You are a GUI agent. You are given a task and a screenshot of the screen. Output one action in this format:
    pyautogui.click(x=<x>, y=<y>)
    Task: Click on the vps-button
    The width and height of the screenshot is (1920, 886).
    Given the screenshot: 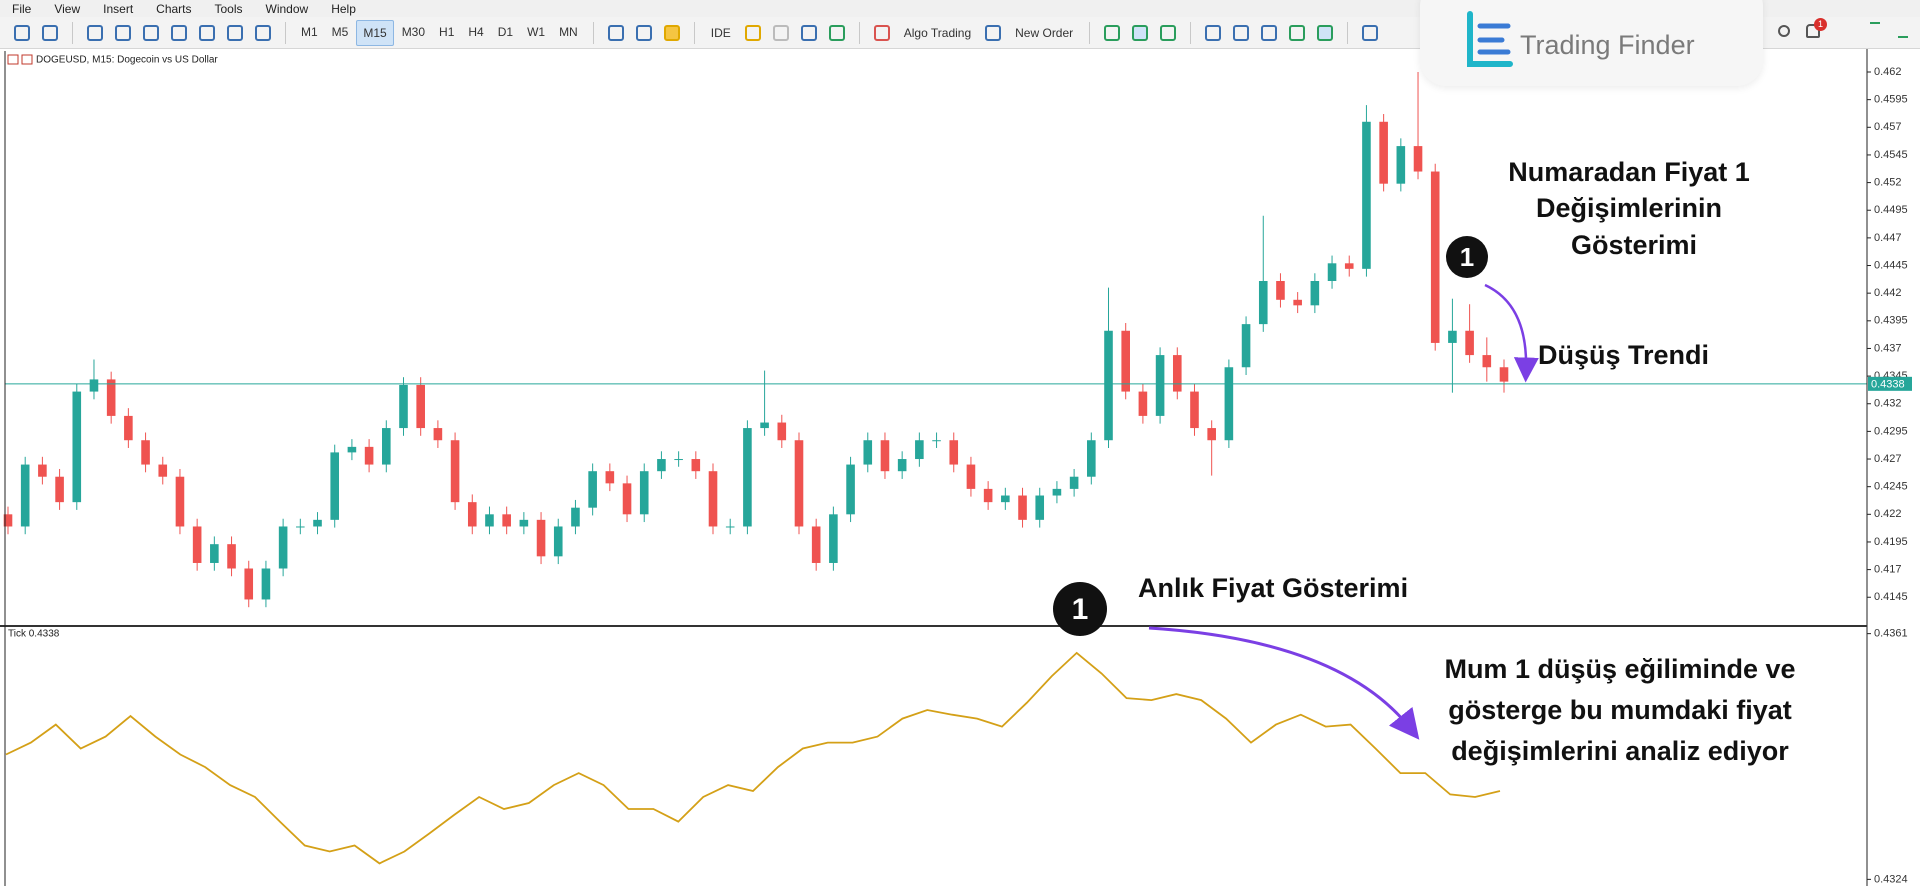 What is the action you would take?
    pyautogui.click(x=836, y=32)
    